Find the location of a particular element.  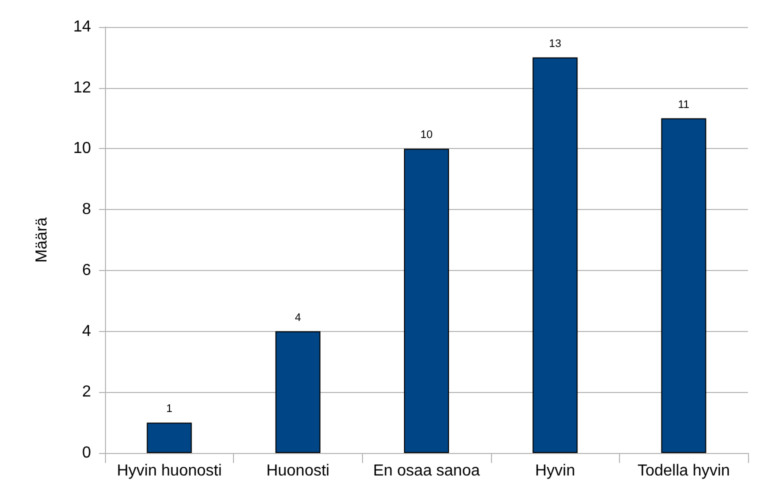

x-tick-label: En osaa sanoa is located at coordinates (426, 471).